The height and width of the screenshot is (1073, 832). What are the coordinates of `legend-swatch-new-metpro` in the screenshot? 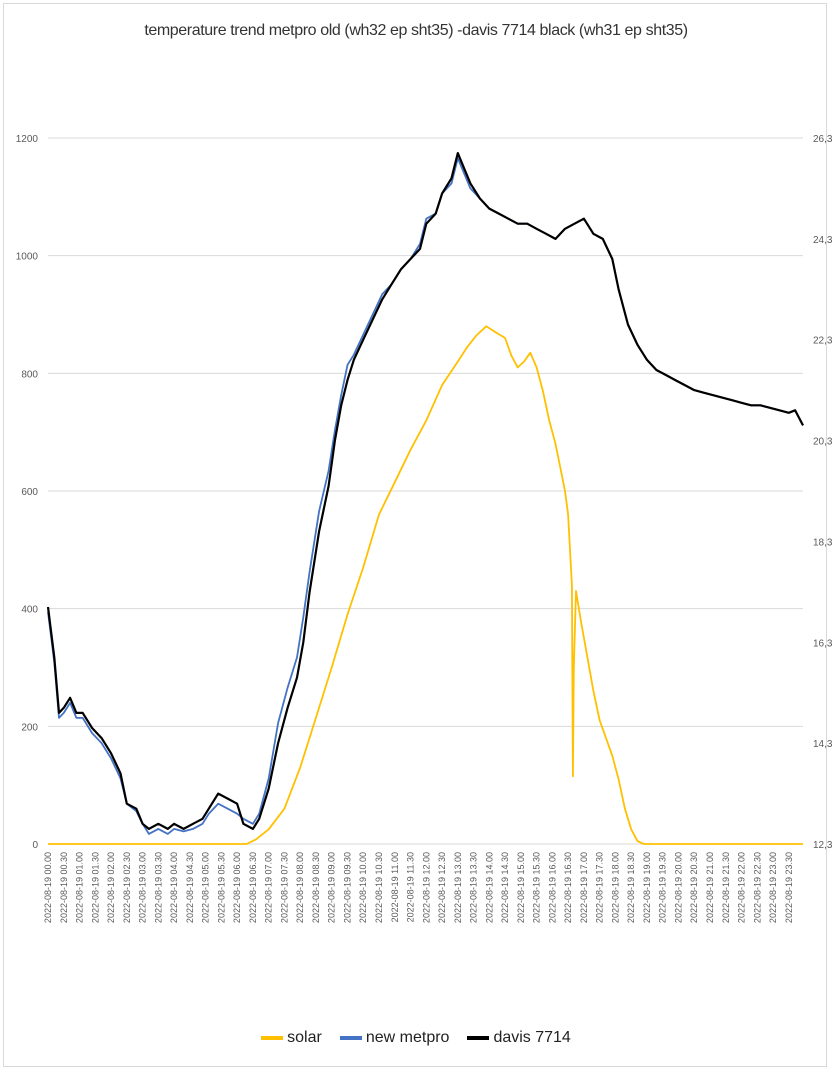 It's located at (350, 1038).